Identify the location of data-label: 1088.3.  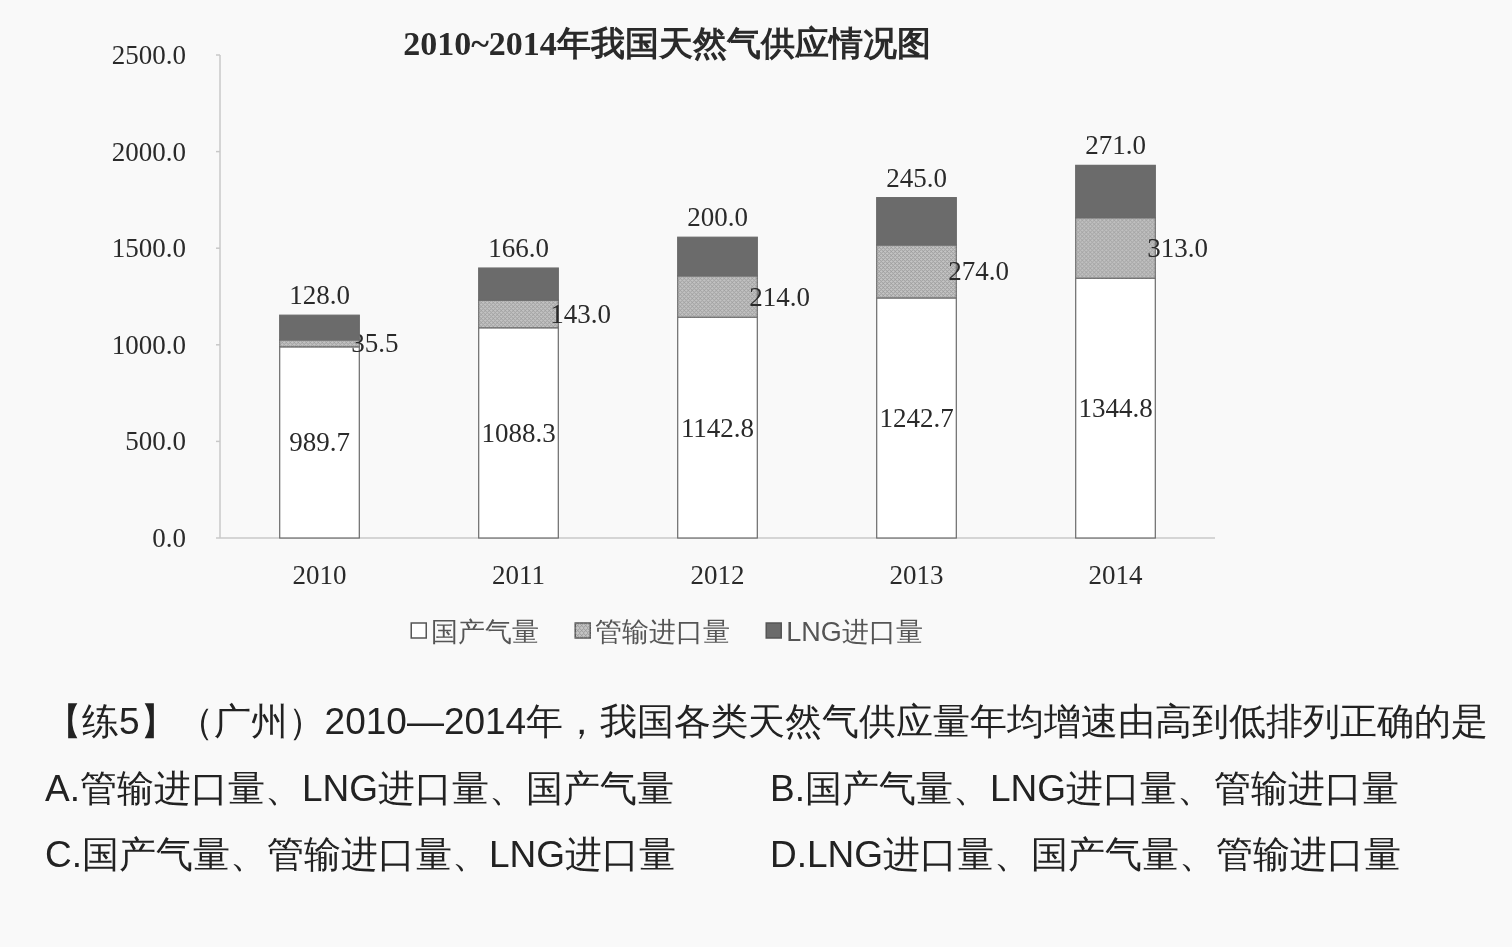
(518, 432).